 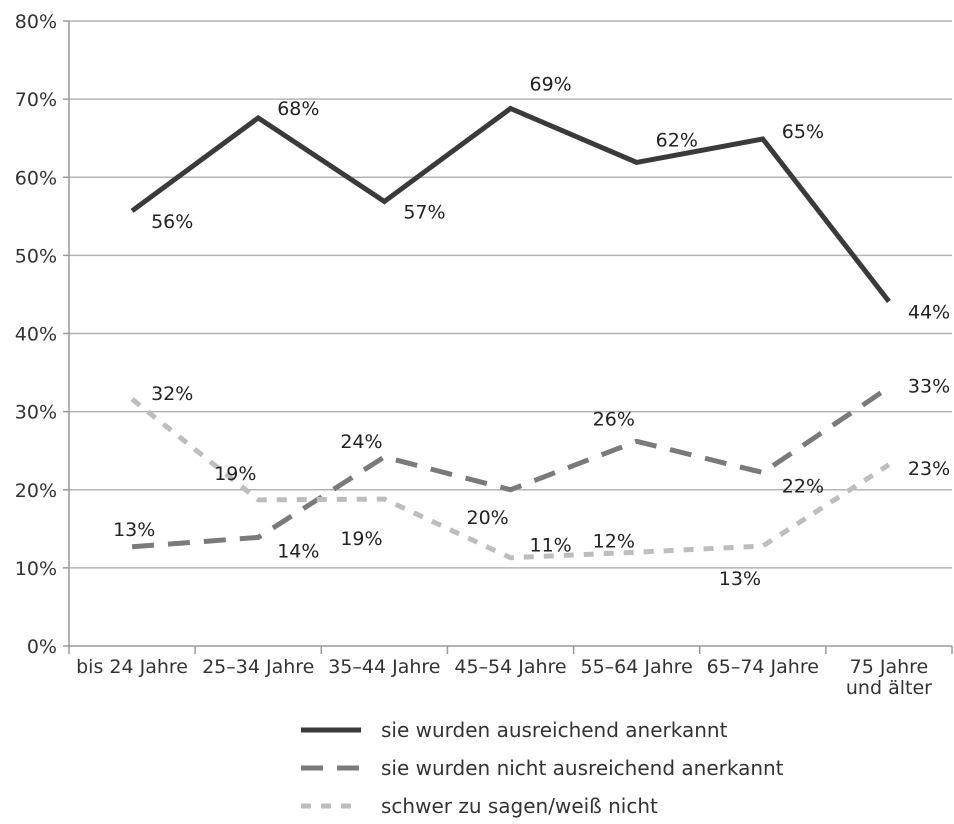 I want to click on data-label: 14%, so click(x=298, y=551).